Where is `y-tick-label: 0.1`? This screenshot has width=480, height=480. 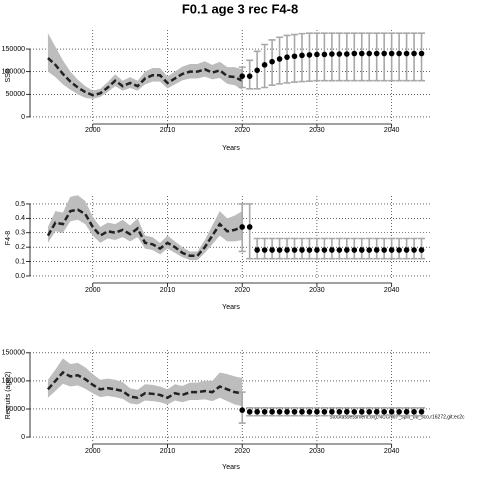
y-tick-label: 0.1 is located at coordinates (20, 261).